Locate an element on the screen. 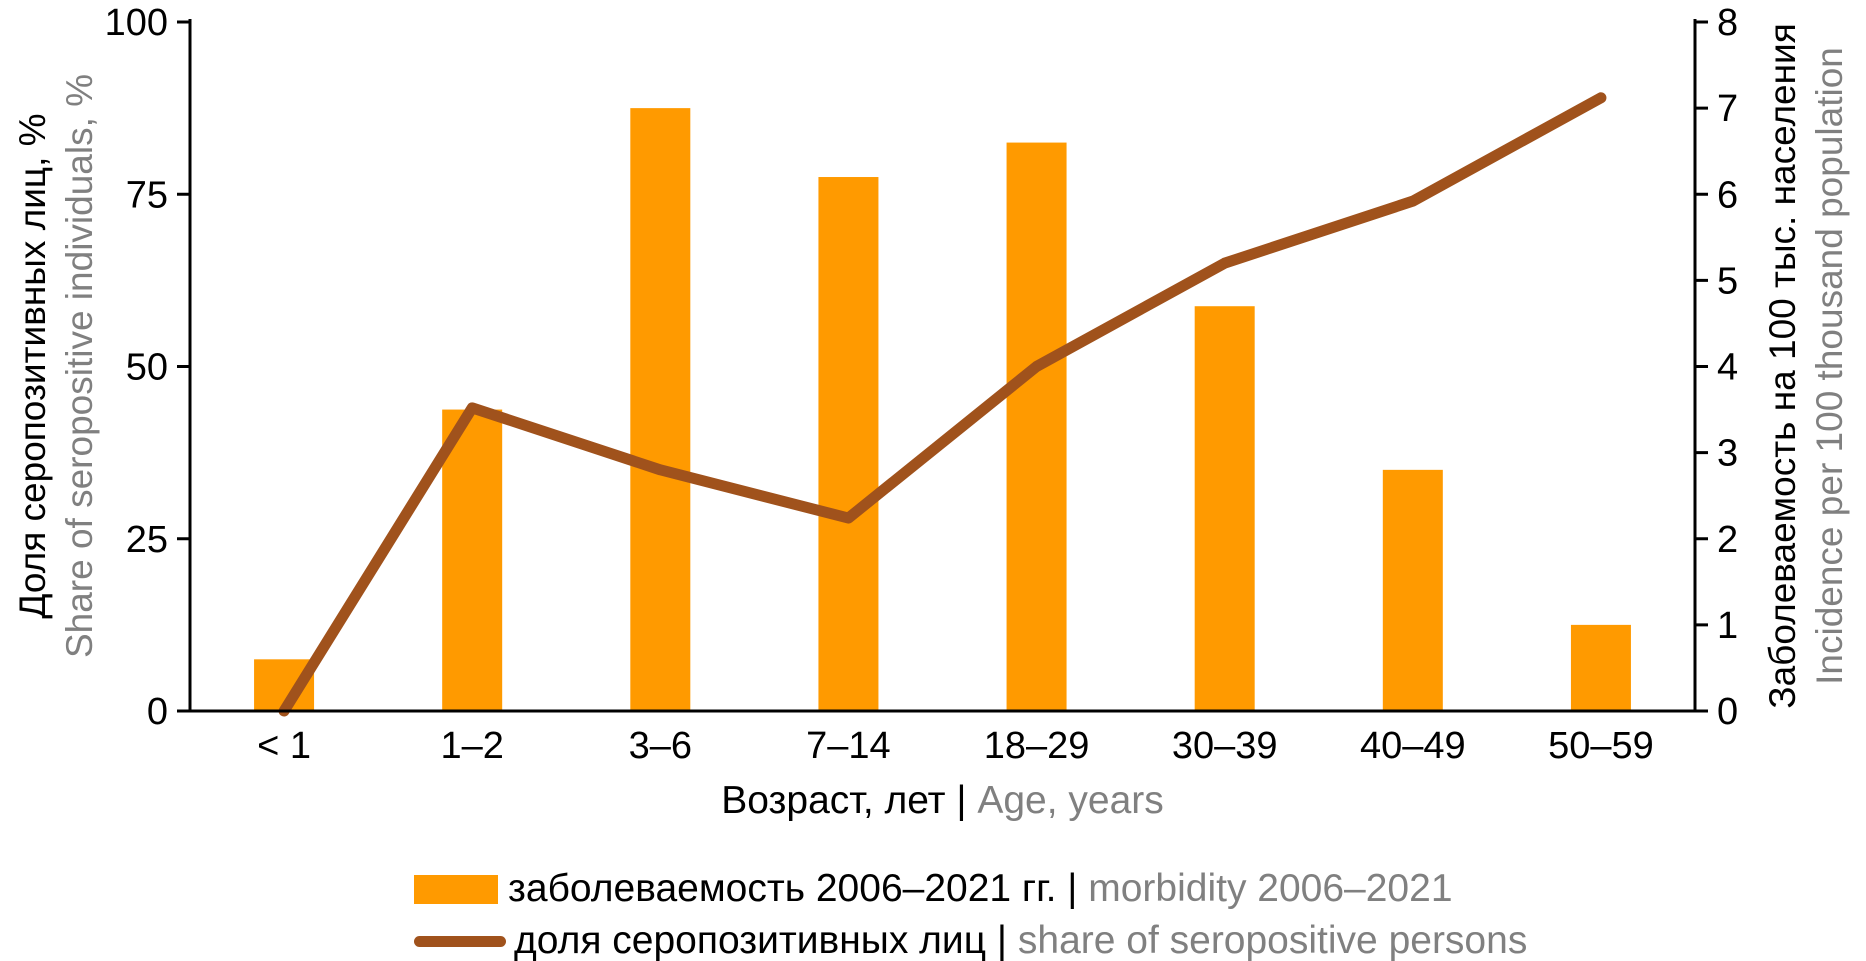 Image resolution: width=1866 pixels, height=961 pixels. y-left-tick-label: 25 is located at coordinates (147, 540).